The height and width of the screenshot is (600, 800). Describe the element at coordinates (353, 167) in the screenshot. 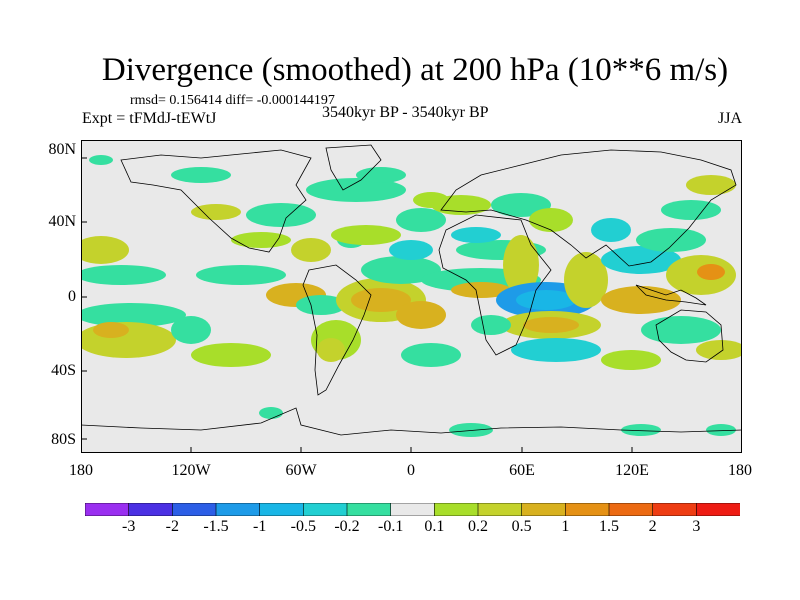

I see `coast-greenland` at that location.